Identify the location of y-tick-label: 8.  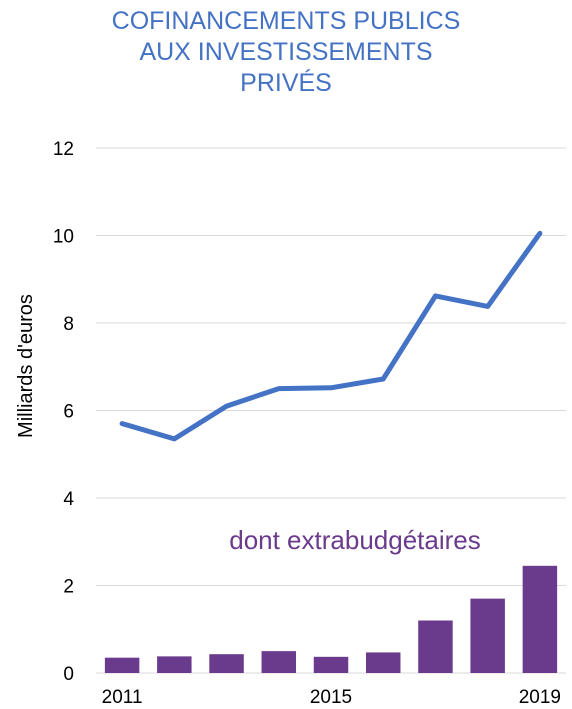
(68, 324).